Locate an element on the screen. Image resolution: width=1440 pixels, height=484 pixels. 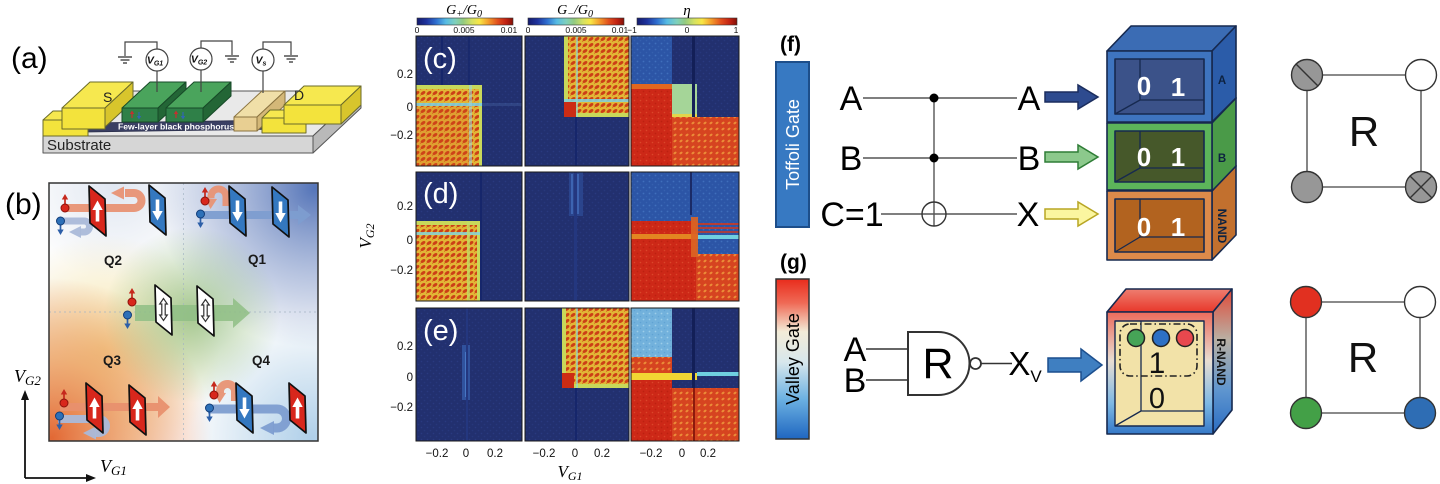
svg-text: (e) is located at coordinates (440, 331).